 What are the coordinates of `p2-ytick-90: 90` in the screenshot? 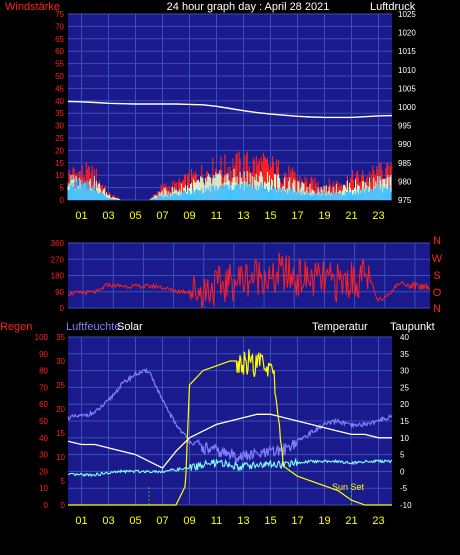 It's located at (59, 292).